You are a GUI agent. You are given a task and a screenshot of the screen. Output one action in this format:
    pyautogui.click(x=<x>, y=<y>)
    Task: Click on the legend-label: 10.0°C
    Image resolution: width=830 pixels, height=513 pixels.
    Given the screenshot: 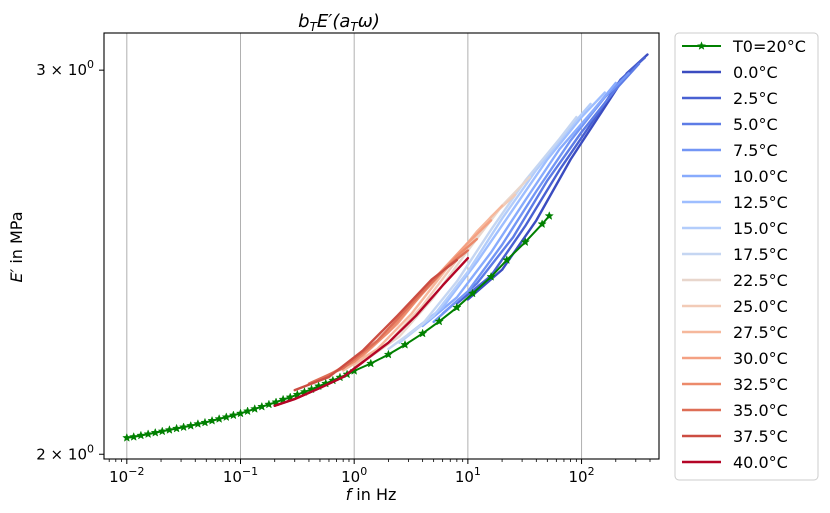 What is the action you would take?
    pyautogui.click(x=760, y=176)
    